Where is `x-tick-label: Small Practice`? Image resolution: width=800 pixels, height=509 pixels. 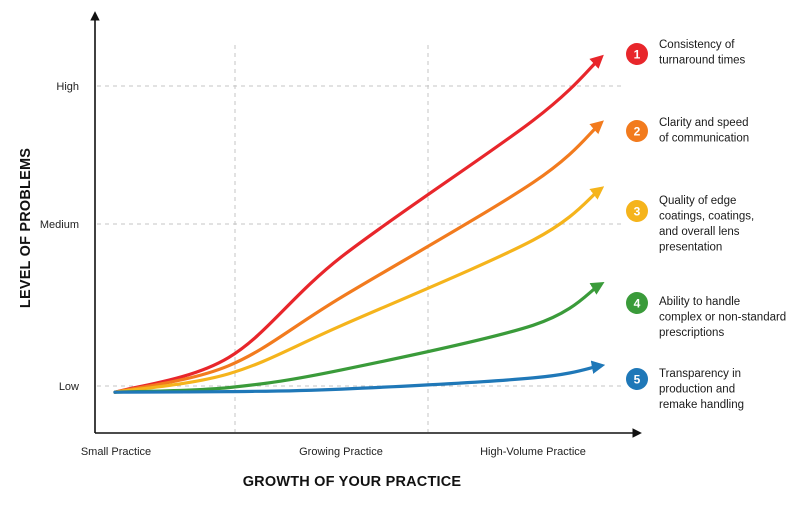
x-tick-label: Small Practice is located at coordinates (116, 452).